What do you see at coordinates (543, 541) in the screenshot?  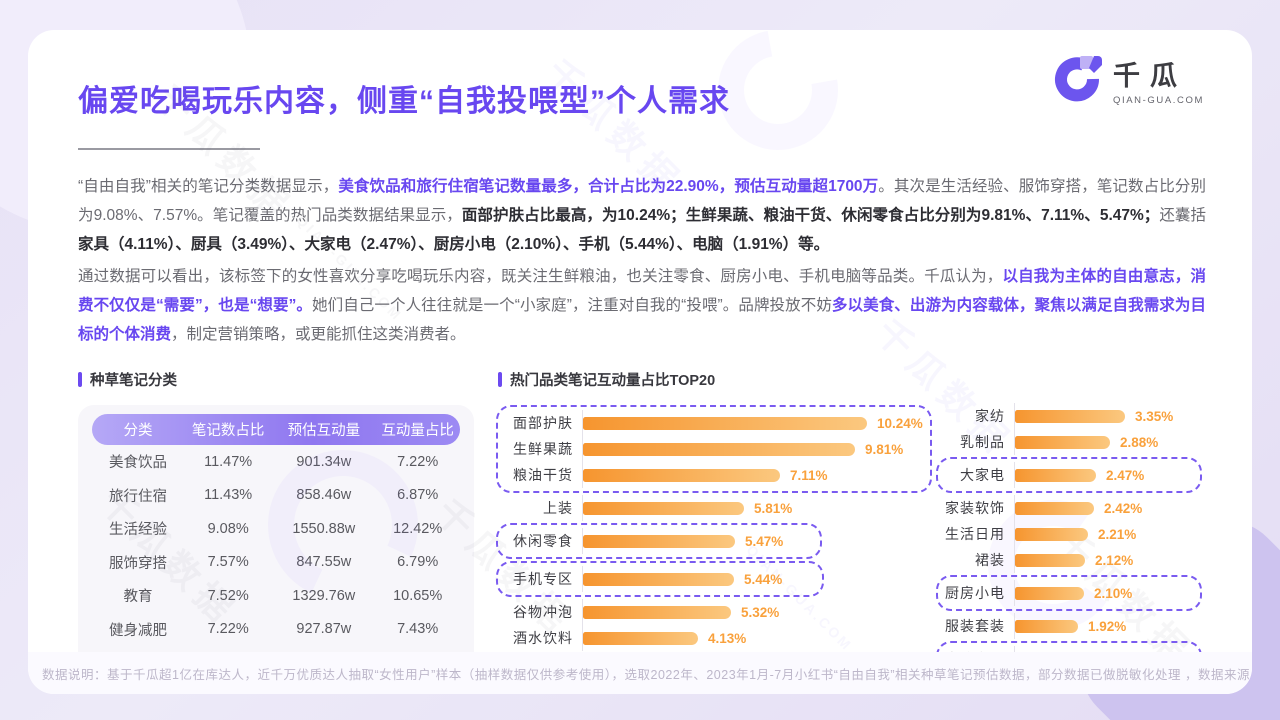 I see `bar-label: 休闲零食` at bounding box center [543, 541].